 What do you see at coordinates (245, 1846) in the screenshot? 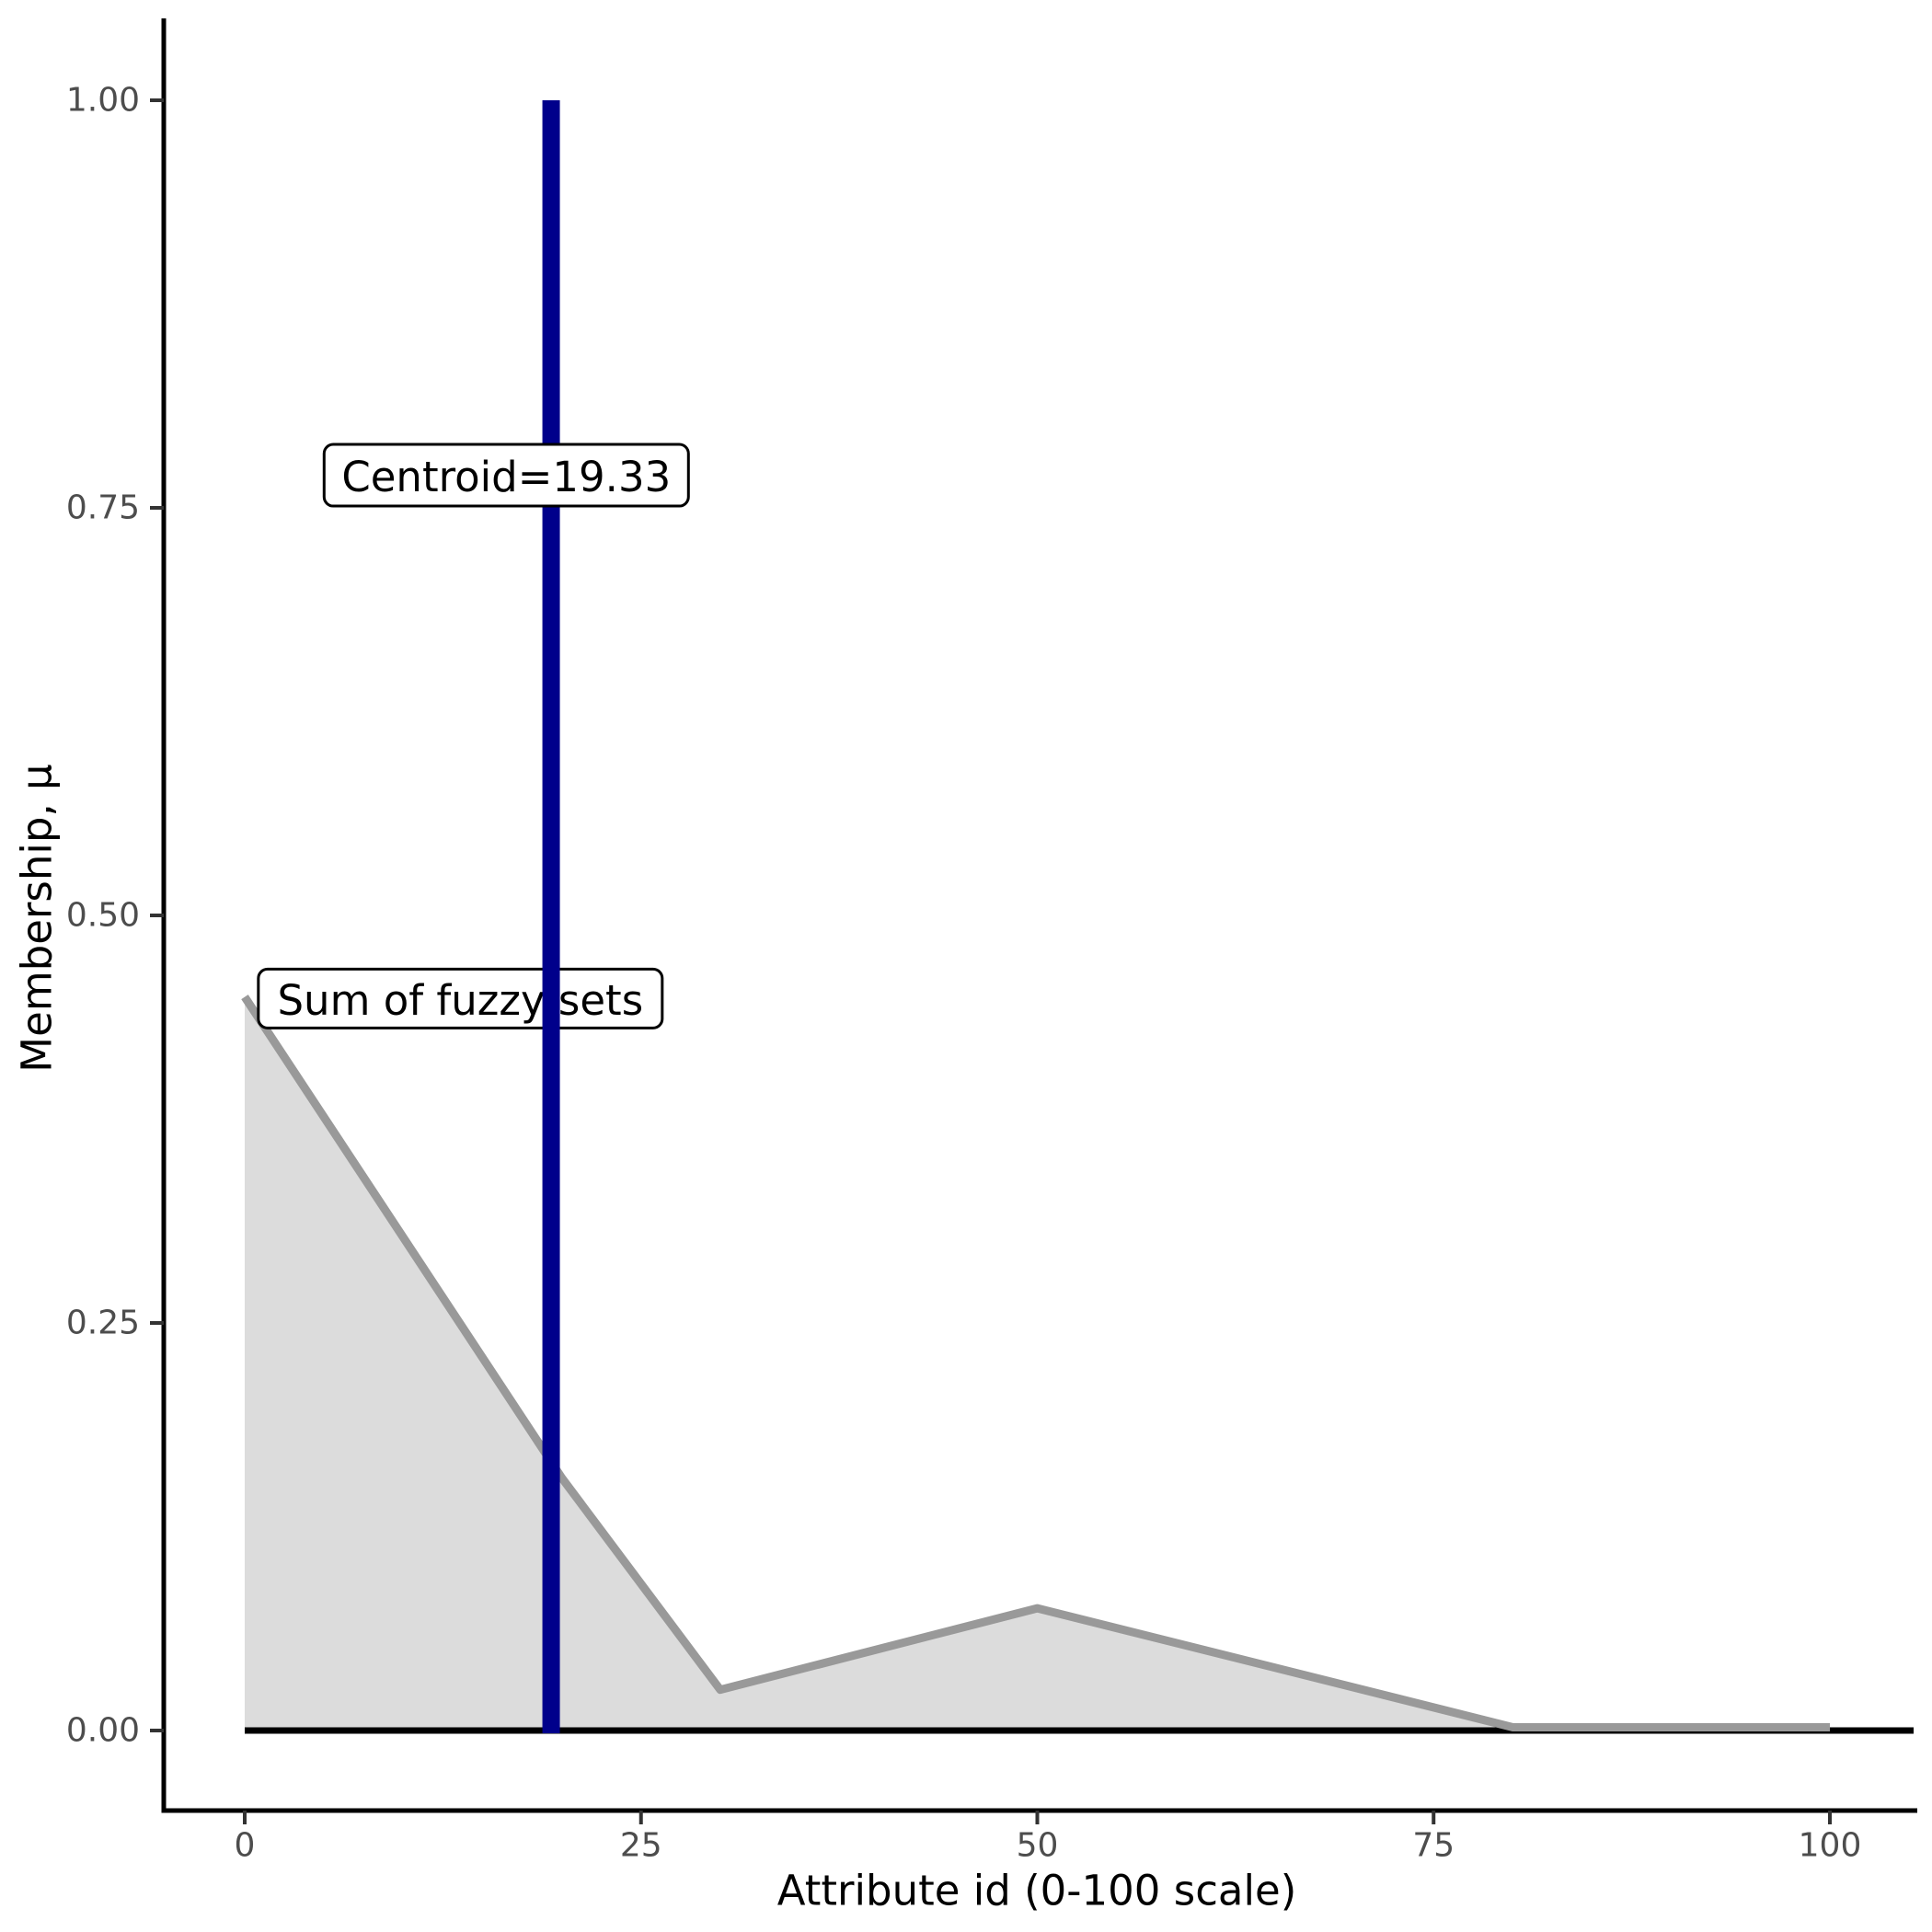
I see `x-tick-label: 0` at bounding box center [245, 1846].